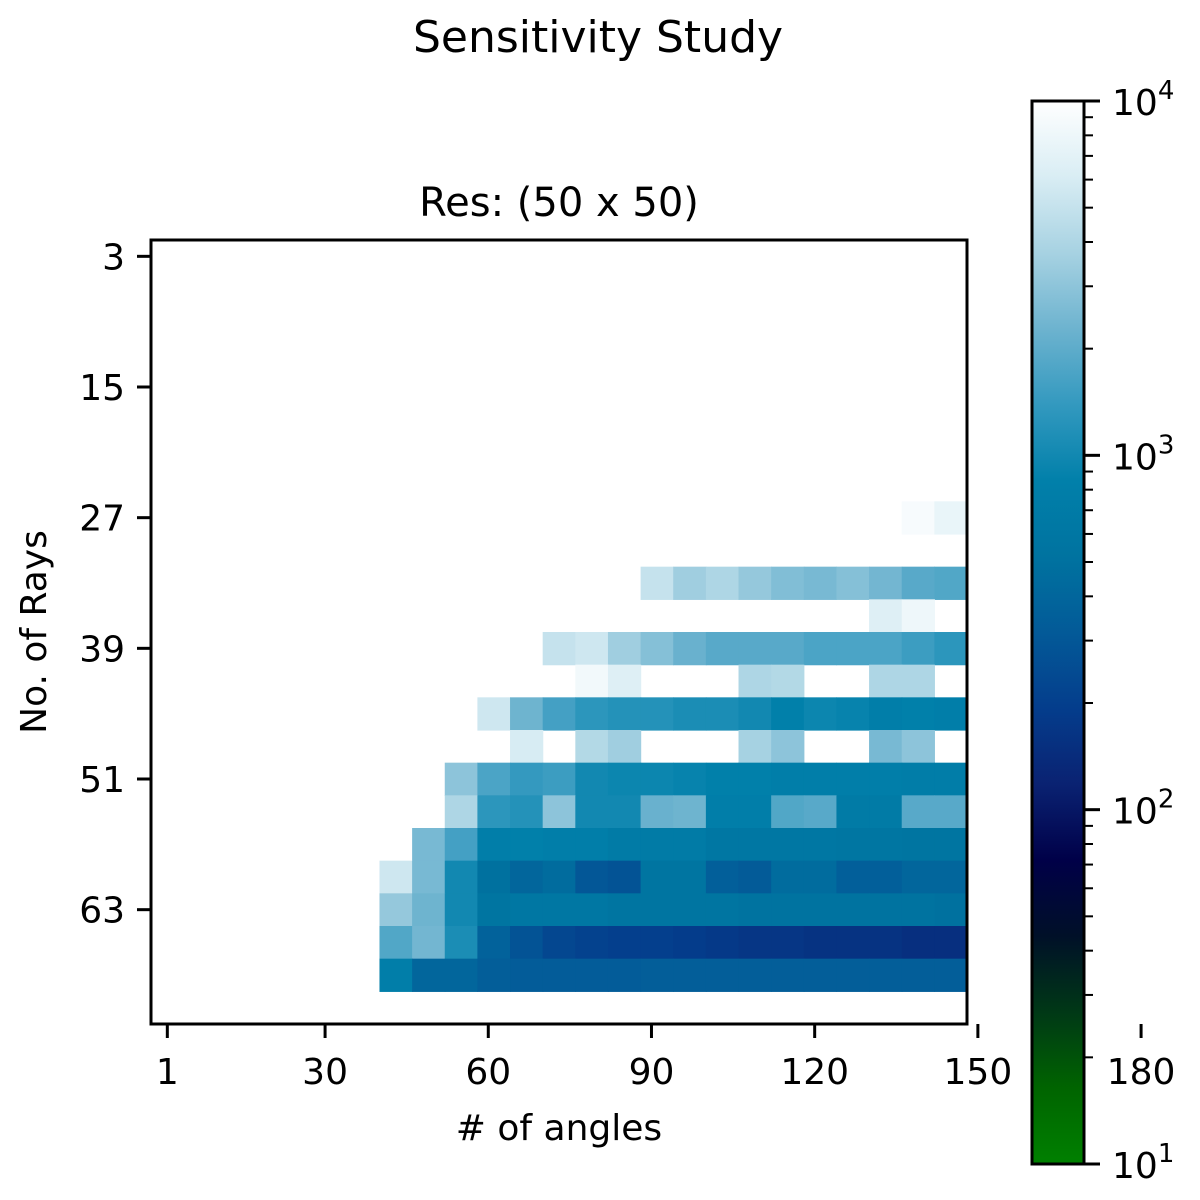  What do you see at coordinates (1058, 632) in the screenshot?
I see `colorbar-frame` at bounding box center [1058, 632].